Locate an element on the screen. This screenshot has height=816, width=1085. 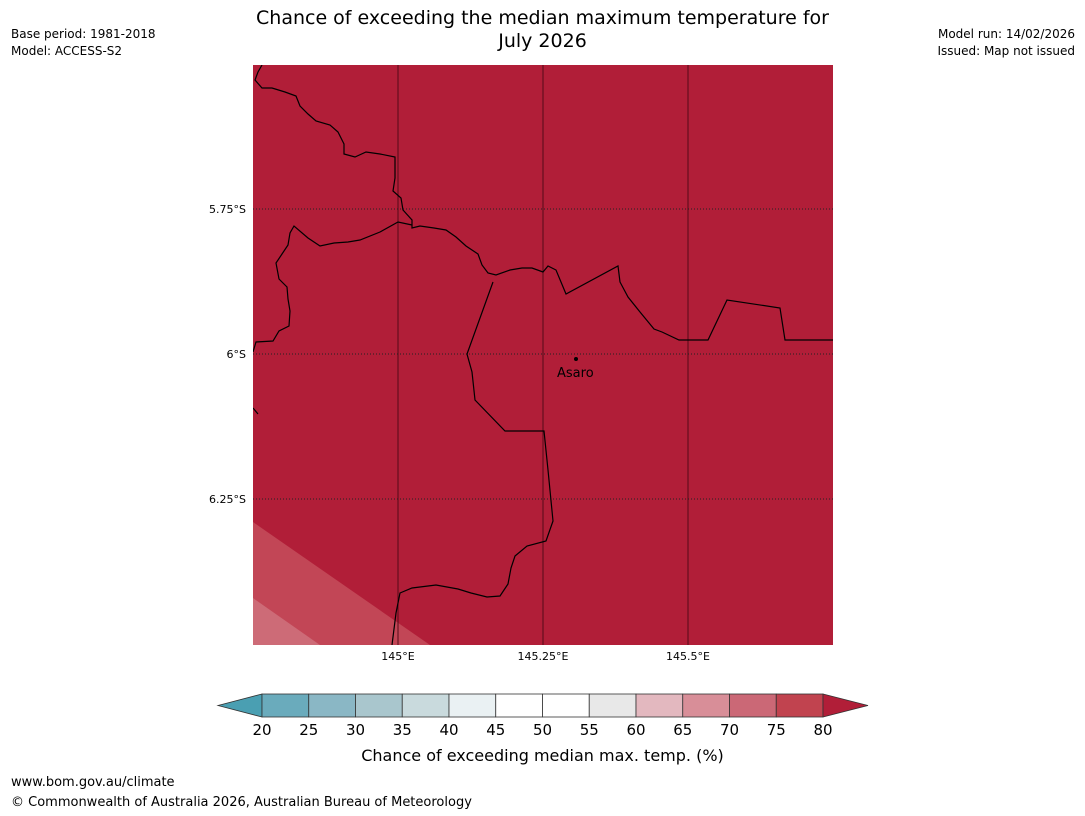
colorbar-tick-label: 80 is located at coordinates (823, 730).